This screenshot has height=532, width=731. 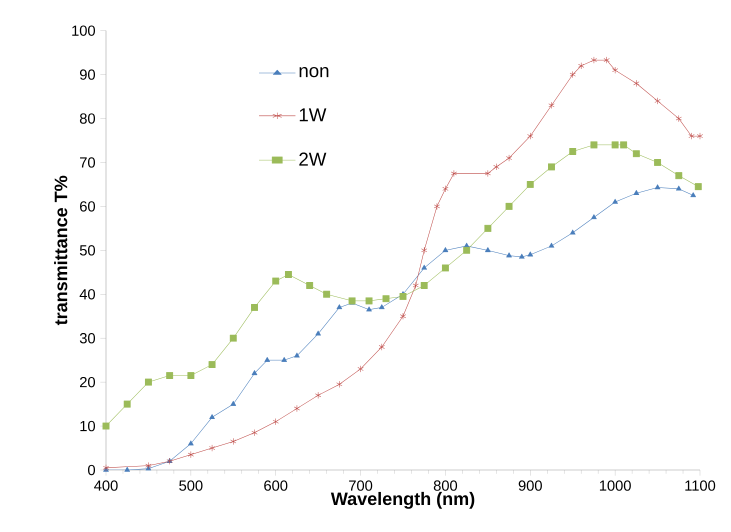 What do you see at coordinates (88, 338) in the screenshot?
I see `y-tick-label: 30` at bounding box center [88, 338].